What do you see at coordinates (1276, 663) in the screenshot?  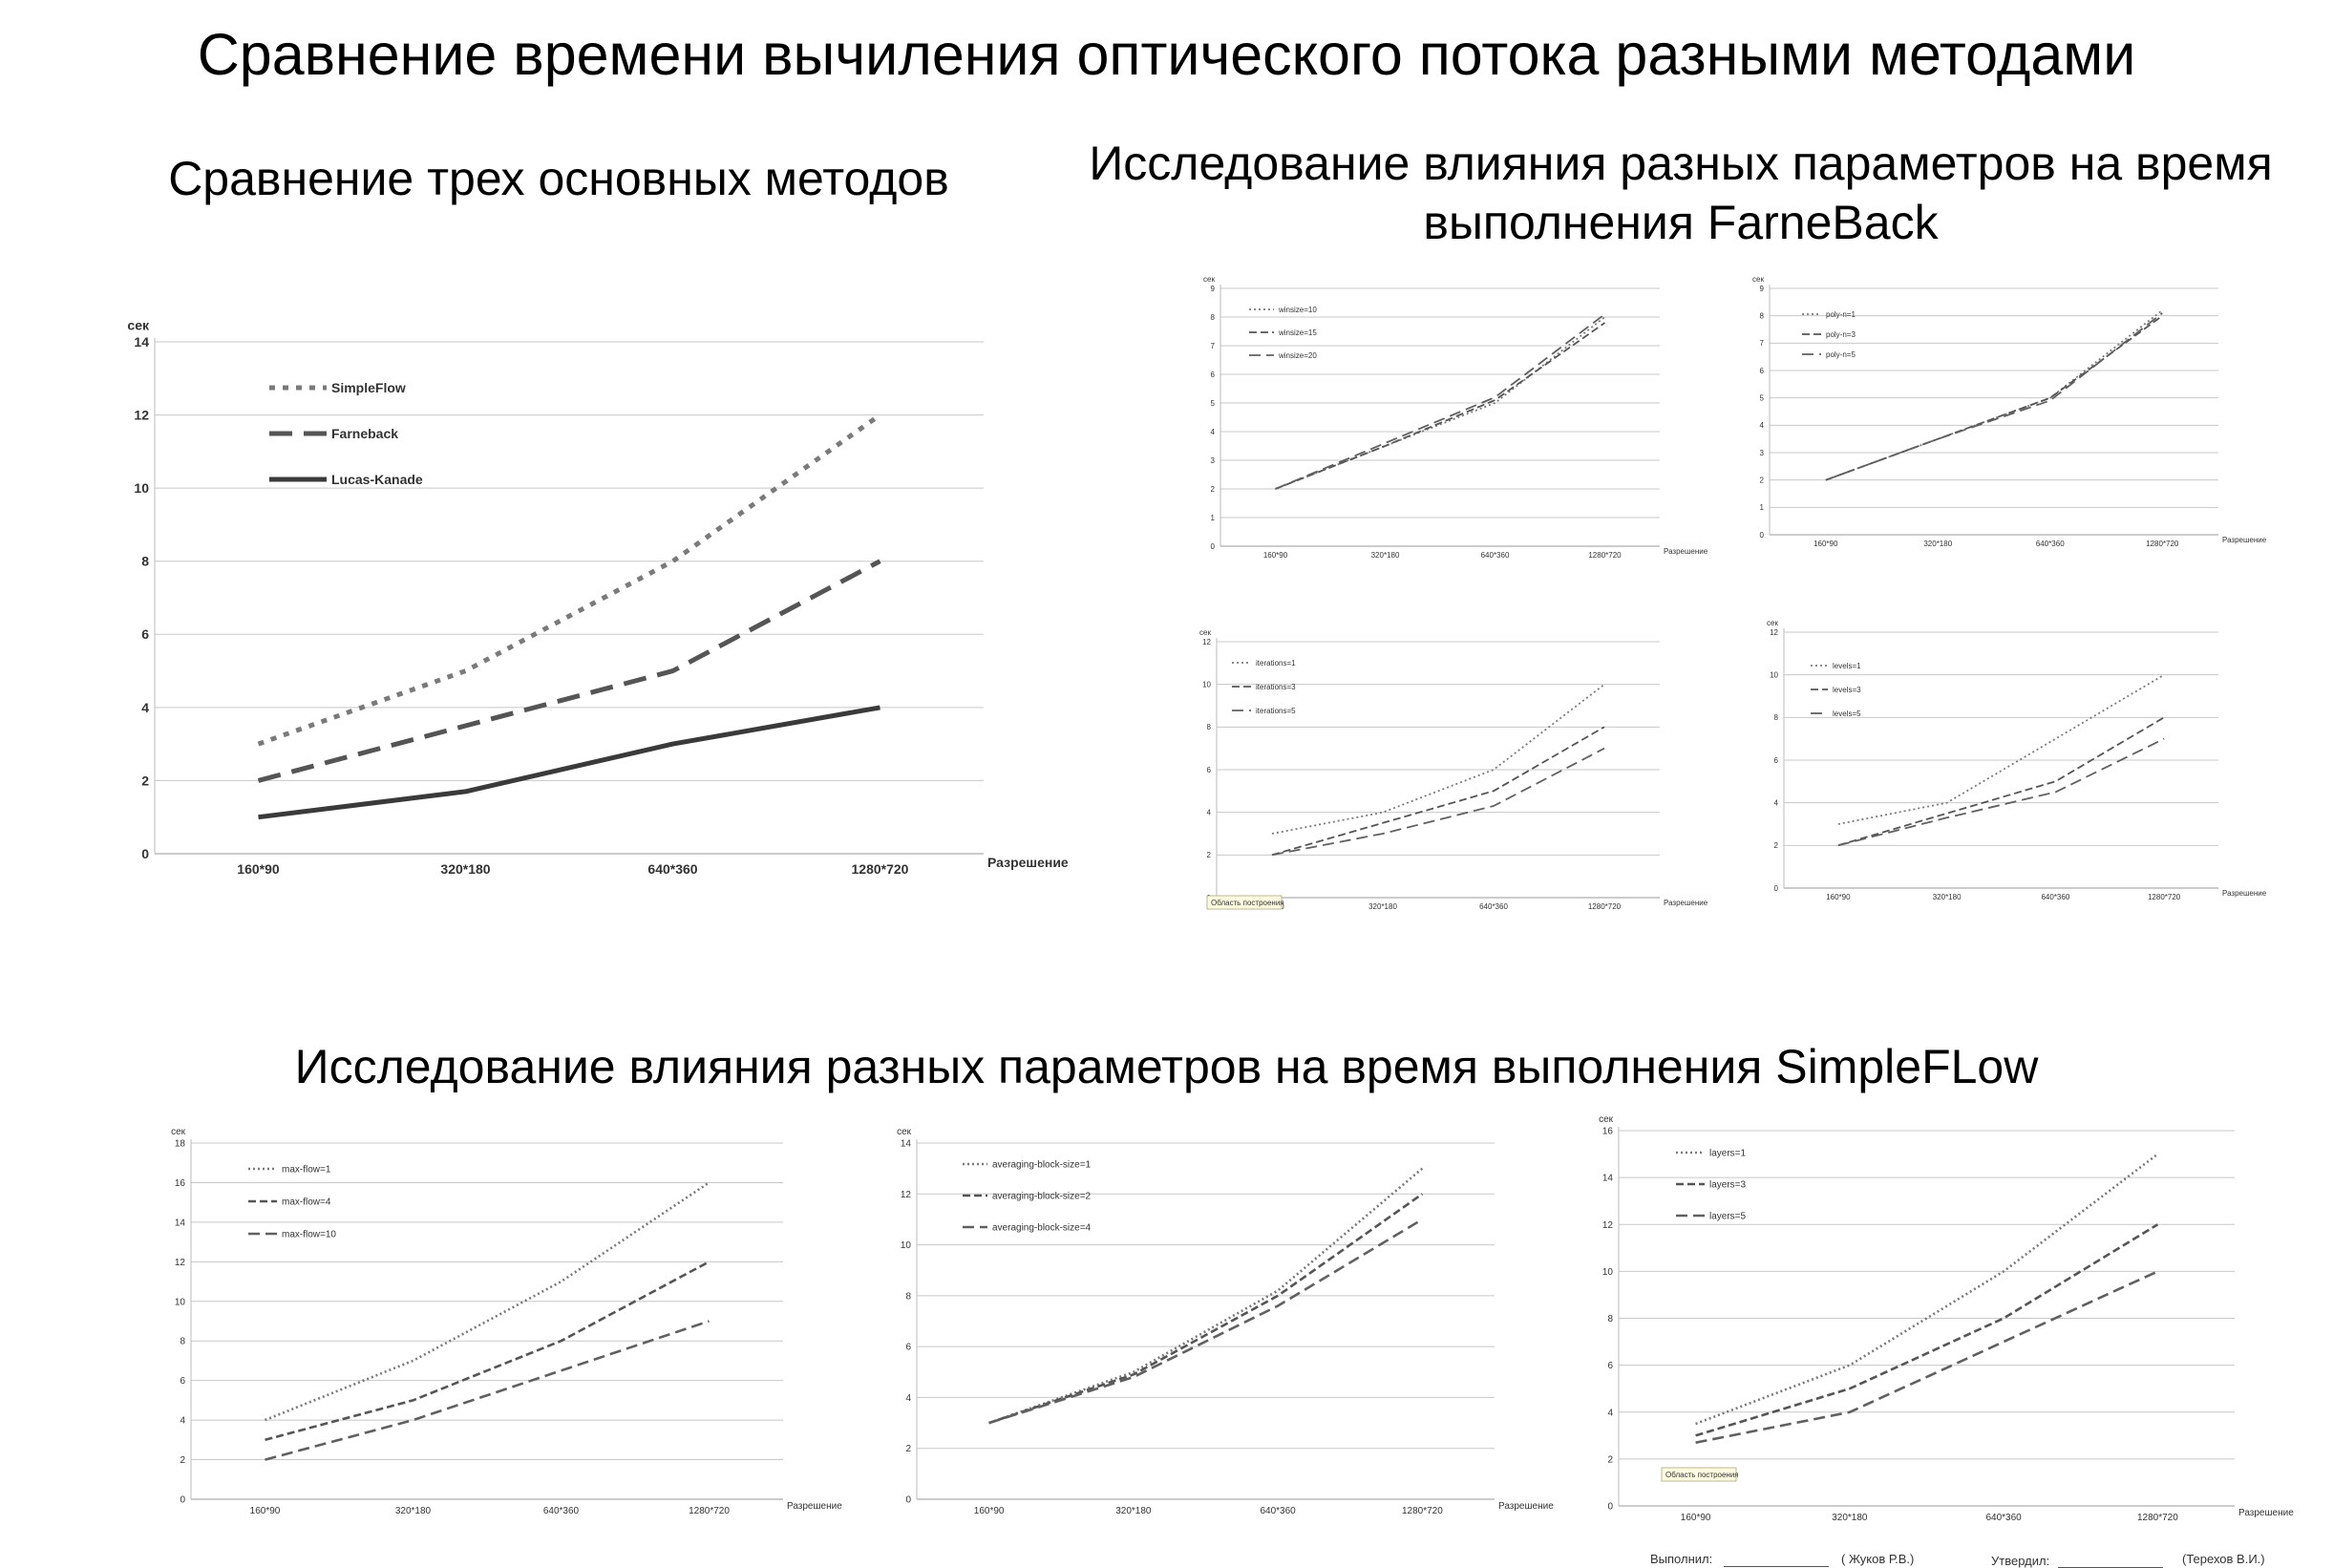 I see `legend-label: iterations=1` at bounding box center [1276, 663].